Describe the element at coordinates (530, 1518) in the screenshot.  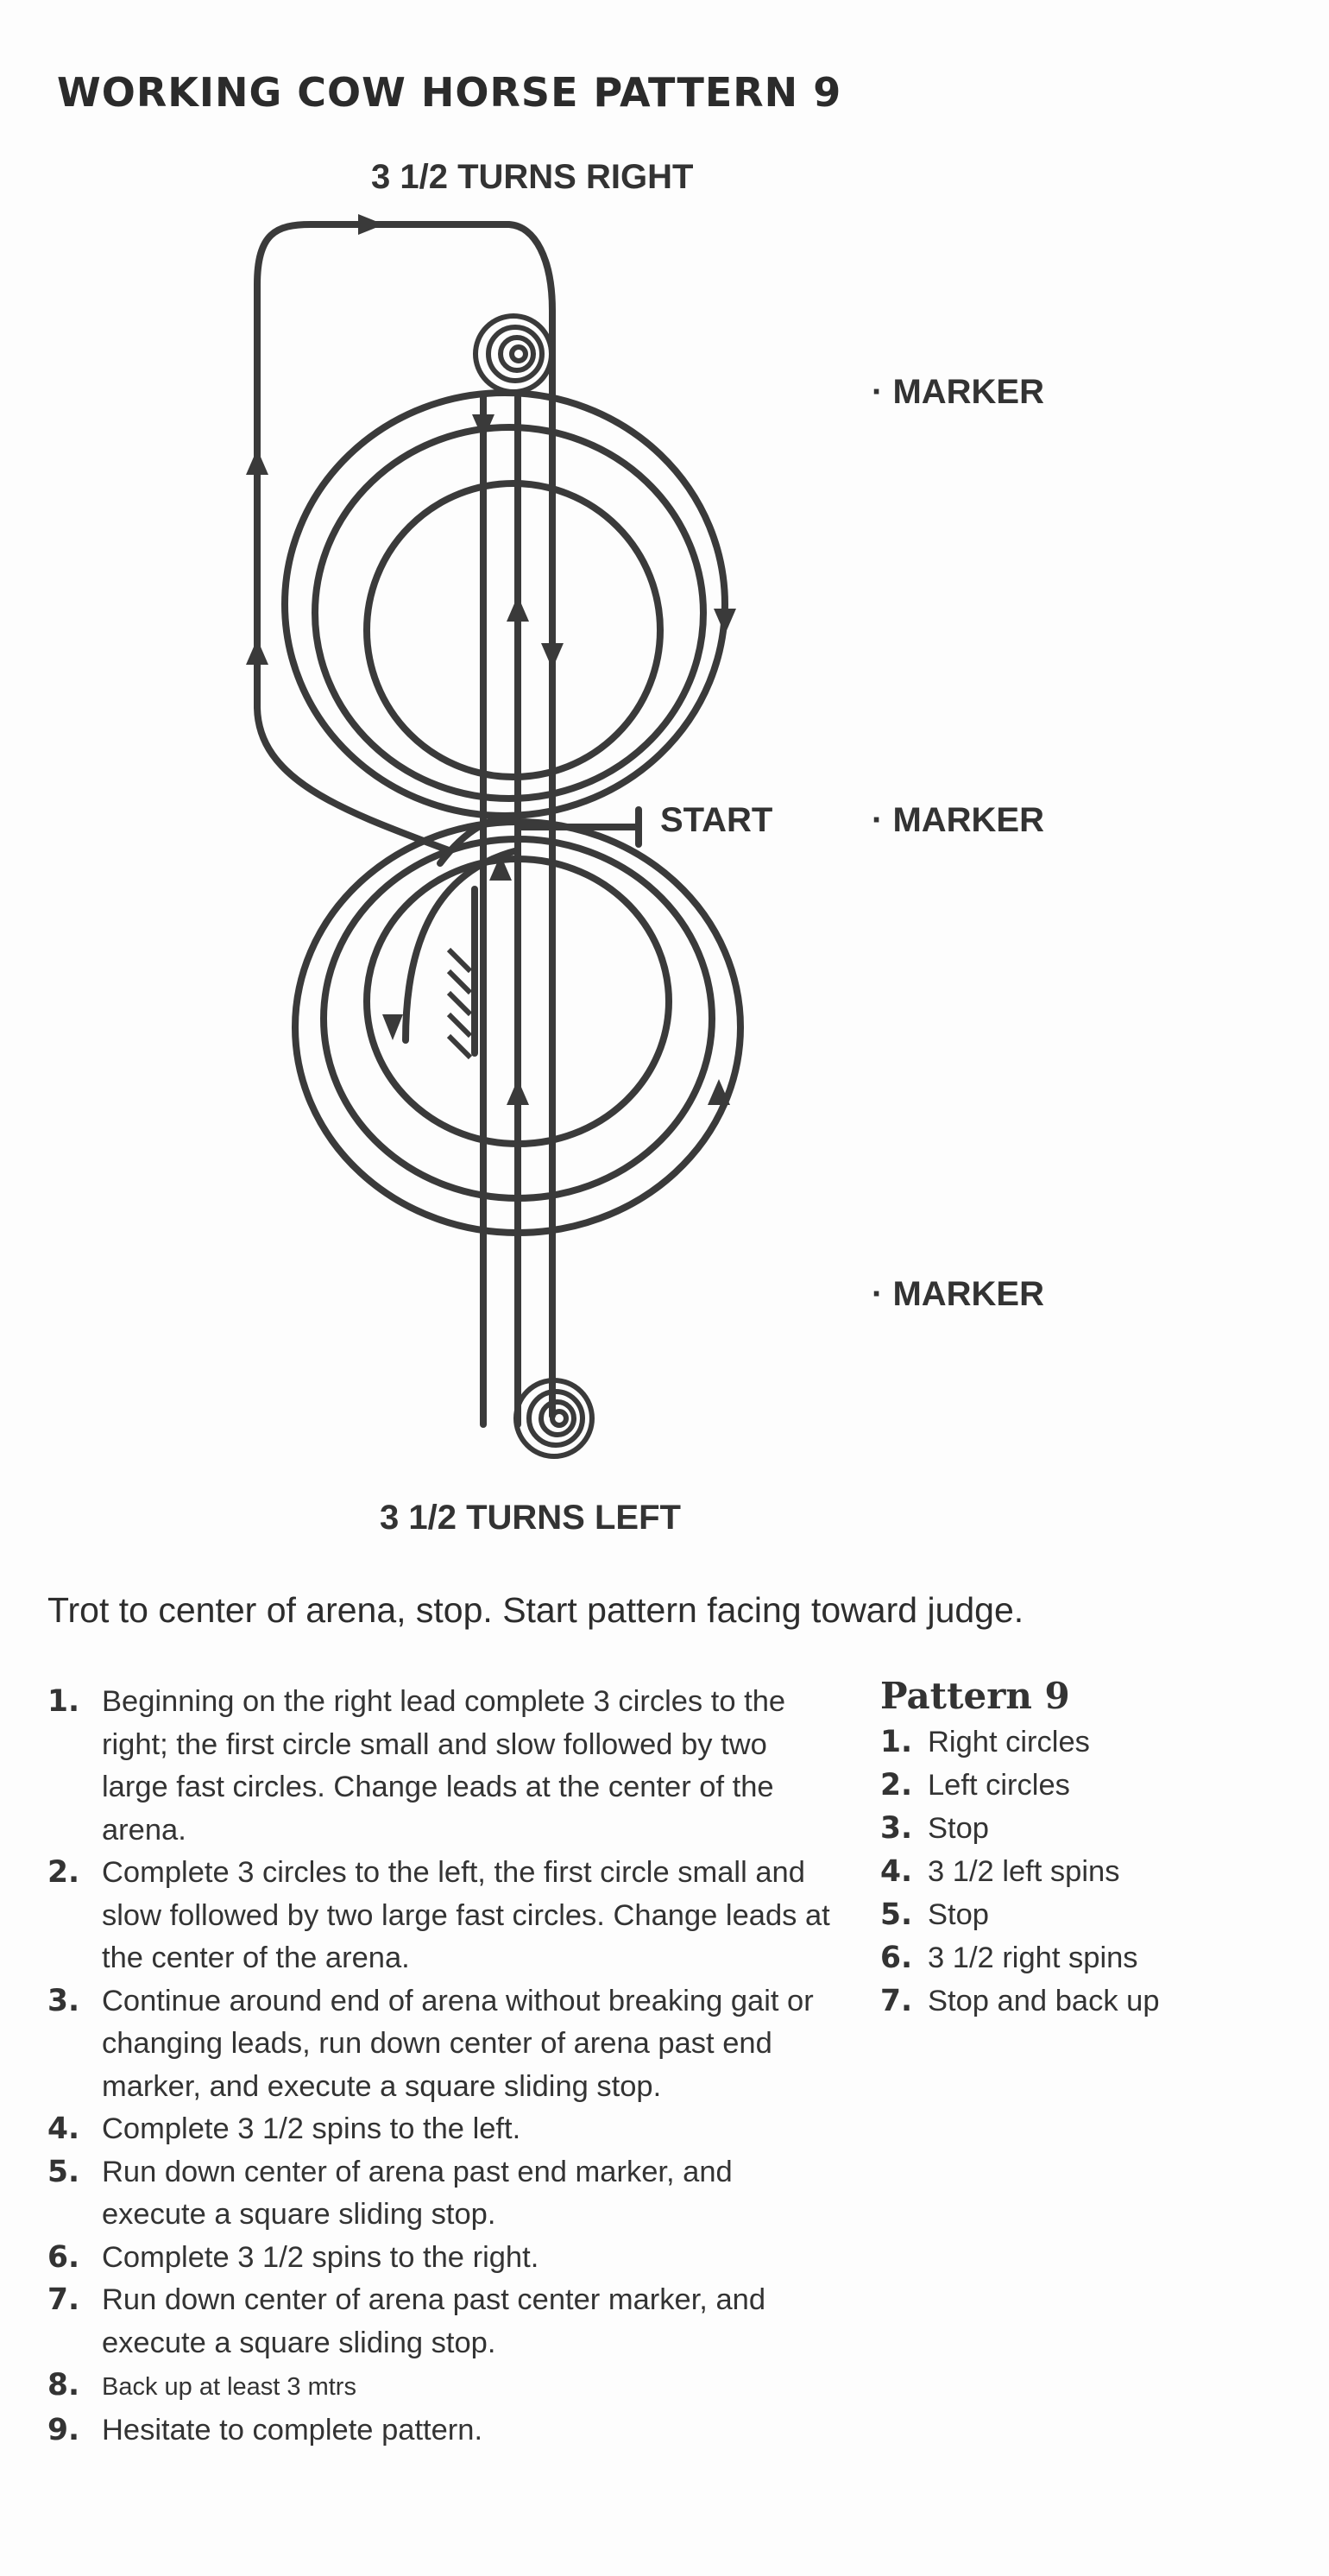
I see `bottom-turns-label: 3 1/2 TURNS LEFT` at that location.